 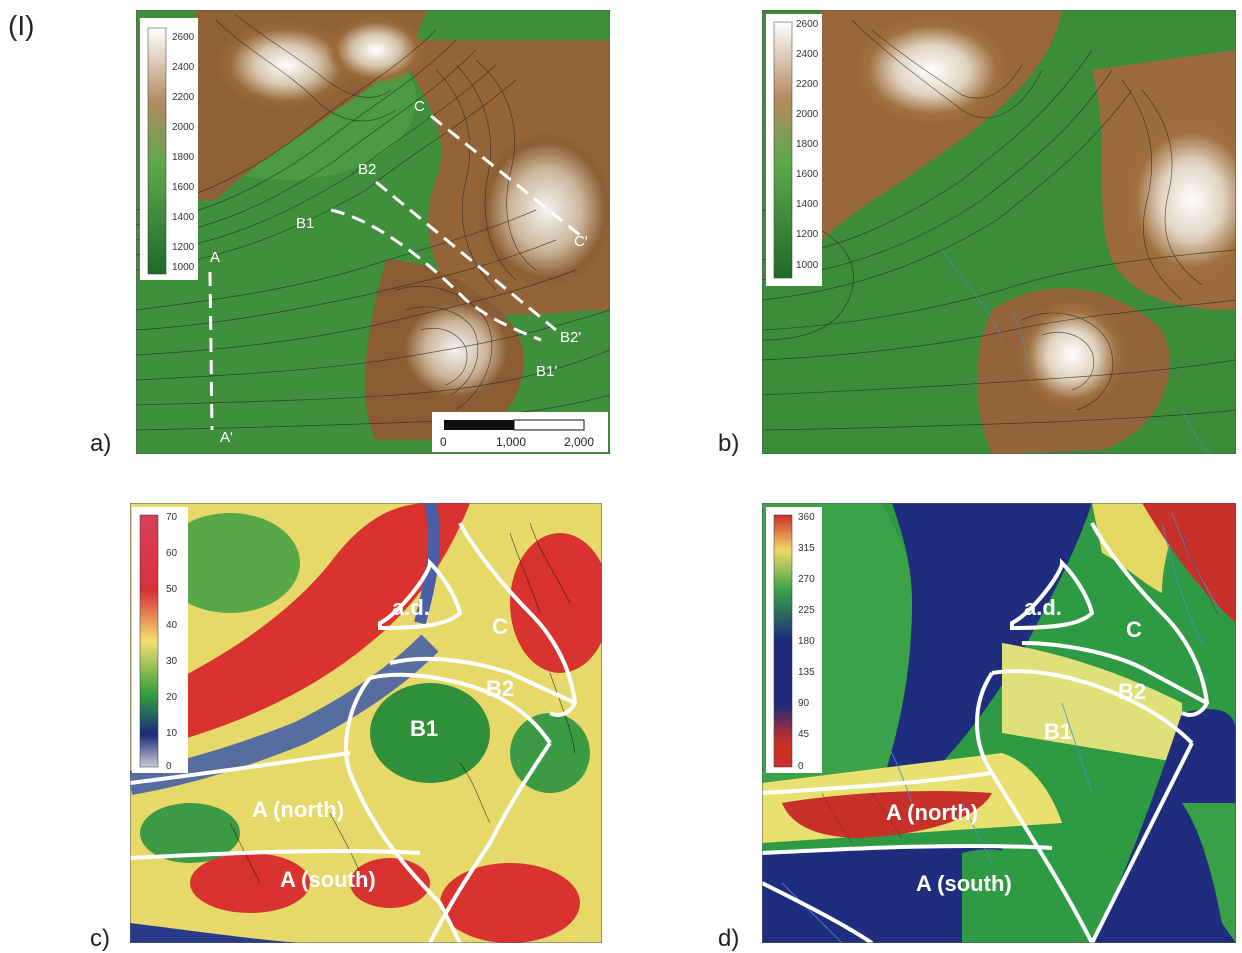 I want to click on scale-bar-label: 2,000, so click(x=579, y=442).